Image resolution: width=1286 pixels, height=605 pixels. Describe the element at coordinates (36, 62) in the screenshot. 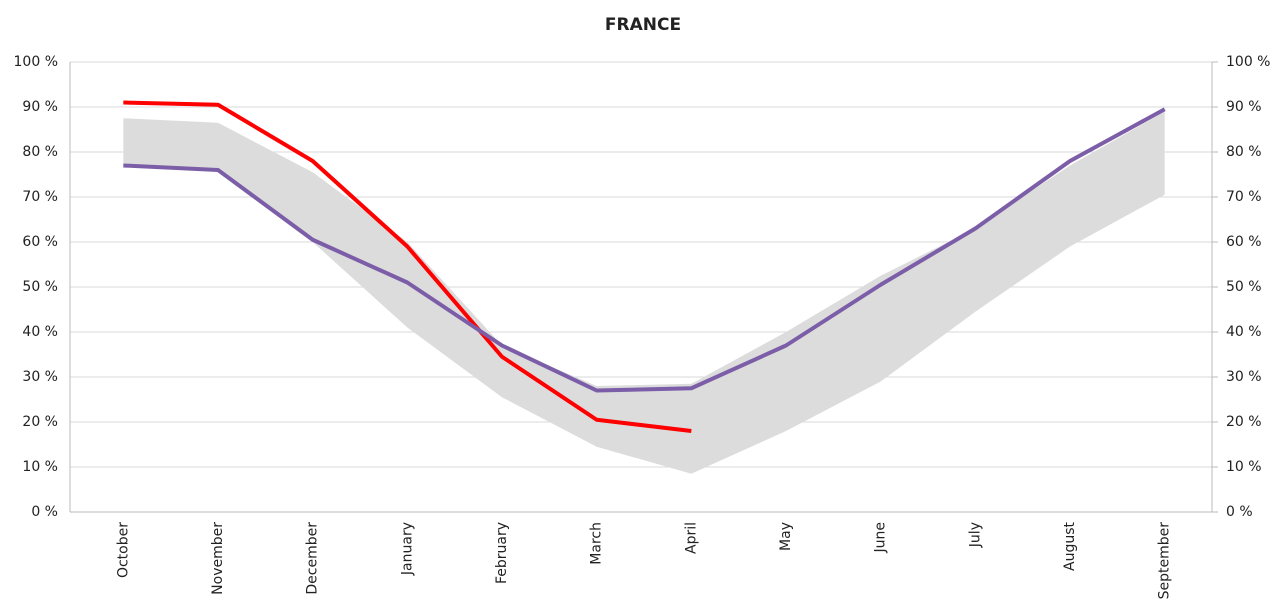

I see `y-tick-label: 100 %` at that location.